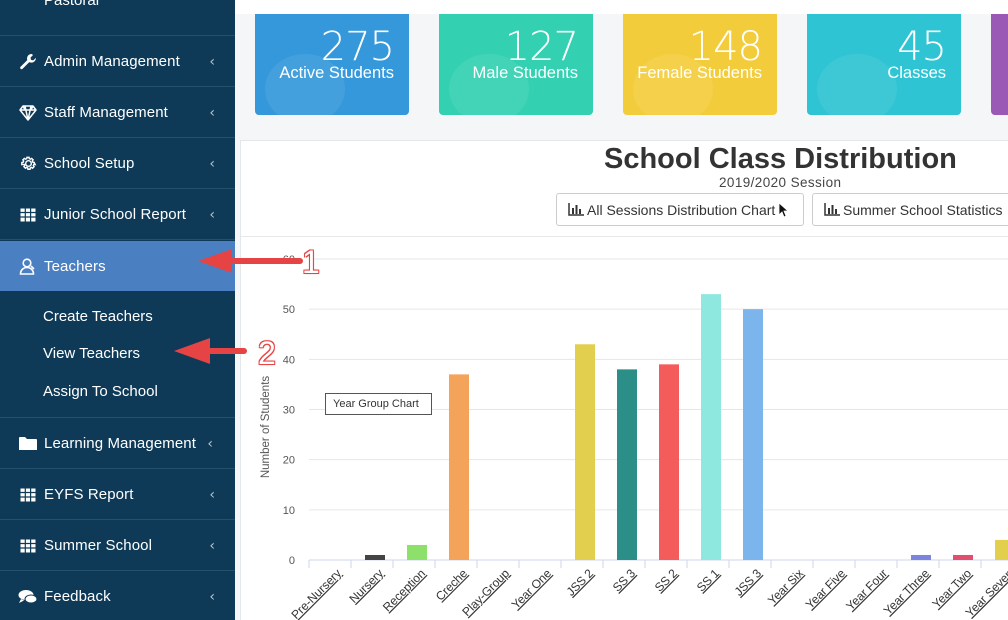 The width and height of the screenshot is (1008, 620). I want to click on all-sessions-chart-button: All Sessions Distribution Chart, so click(680, 209).